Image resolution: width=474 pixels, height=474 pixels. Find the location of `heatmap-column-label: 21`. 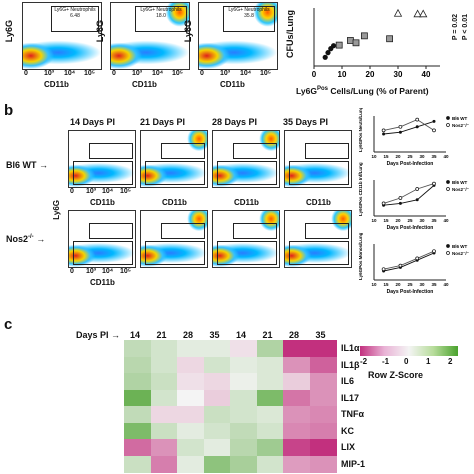

heatmap-column-label: 21 is located at coordinates (267, 335).